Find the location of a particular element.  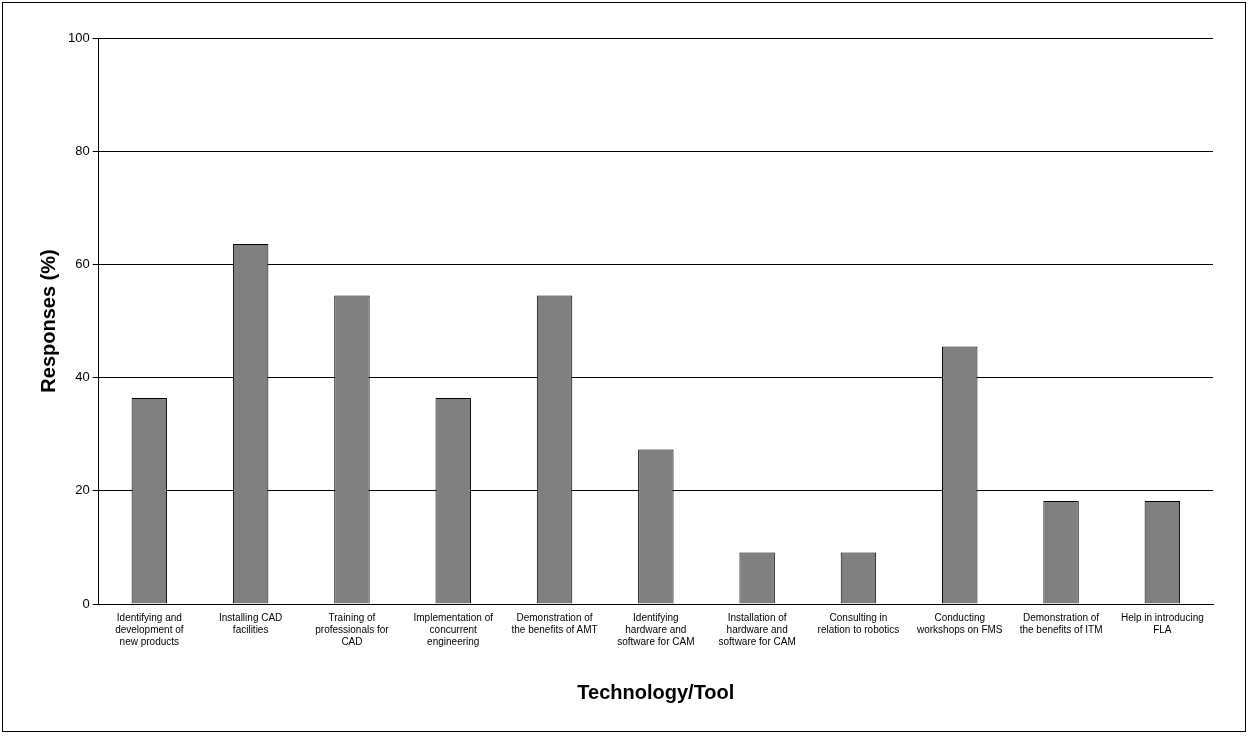

x-tick-label: Installation of hardware and software for CAM is located at coordinates (757, 629).